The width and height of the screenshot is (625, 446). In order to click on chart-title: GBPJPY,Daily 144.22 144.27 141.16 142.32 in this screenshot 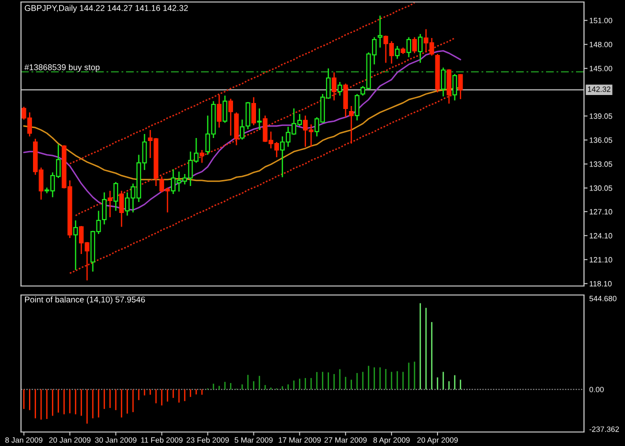, I will do `click(106, 8)`.